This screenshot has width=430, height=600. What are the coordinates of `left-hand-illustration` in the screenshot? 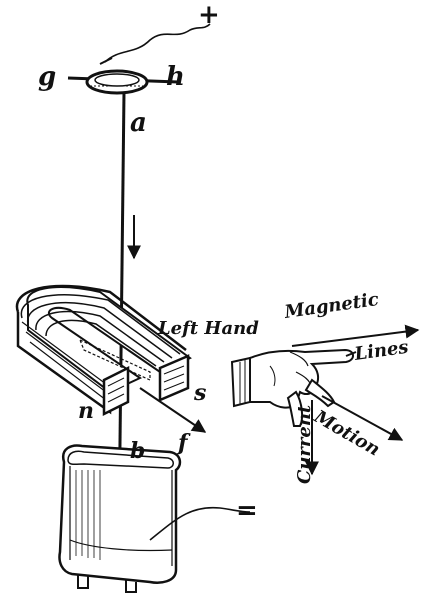 It's located at (293, 387).